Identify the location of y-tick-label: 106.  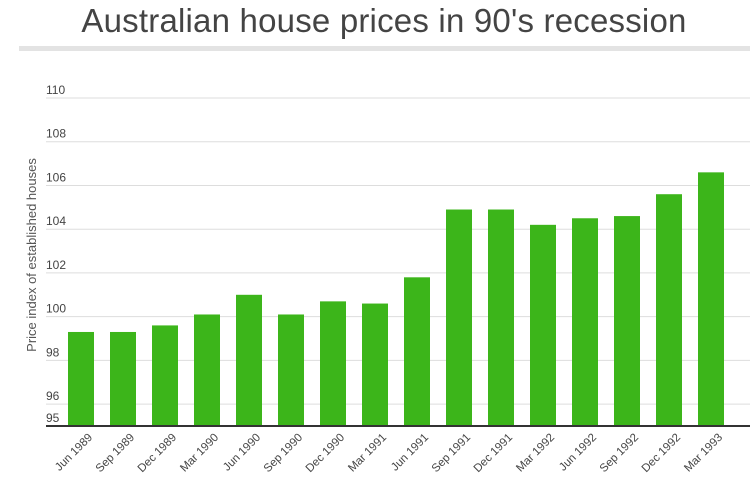
(56, 177).